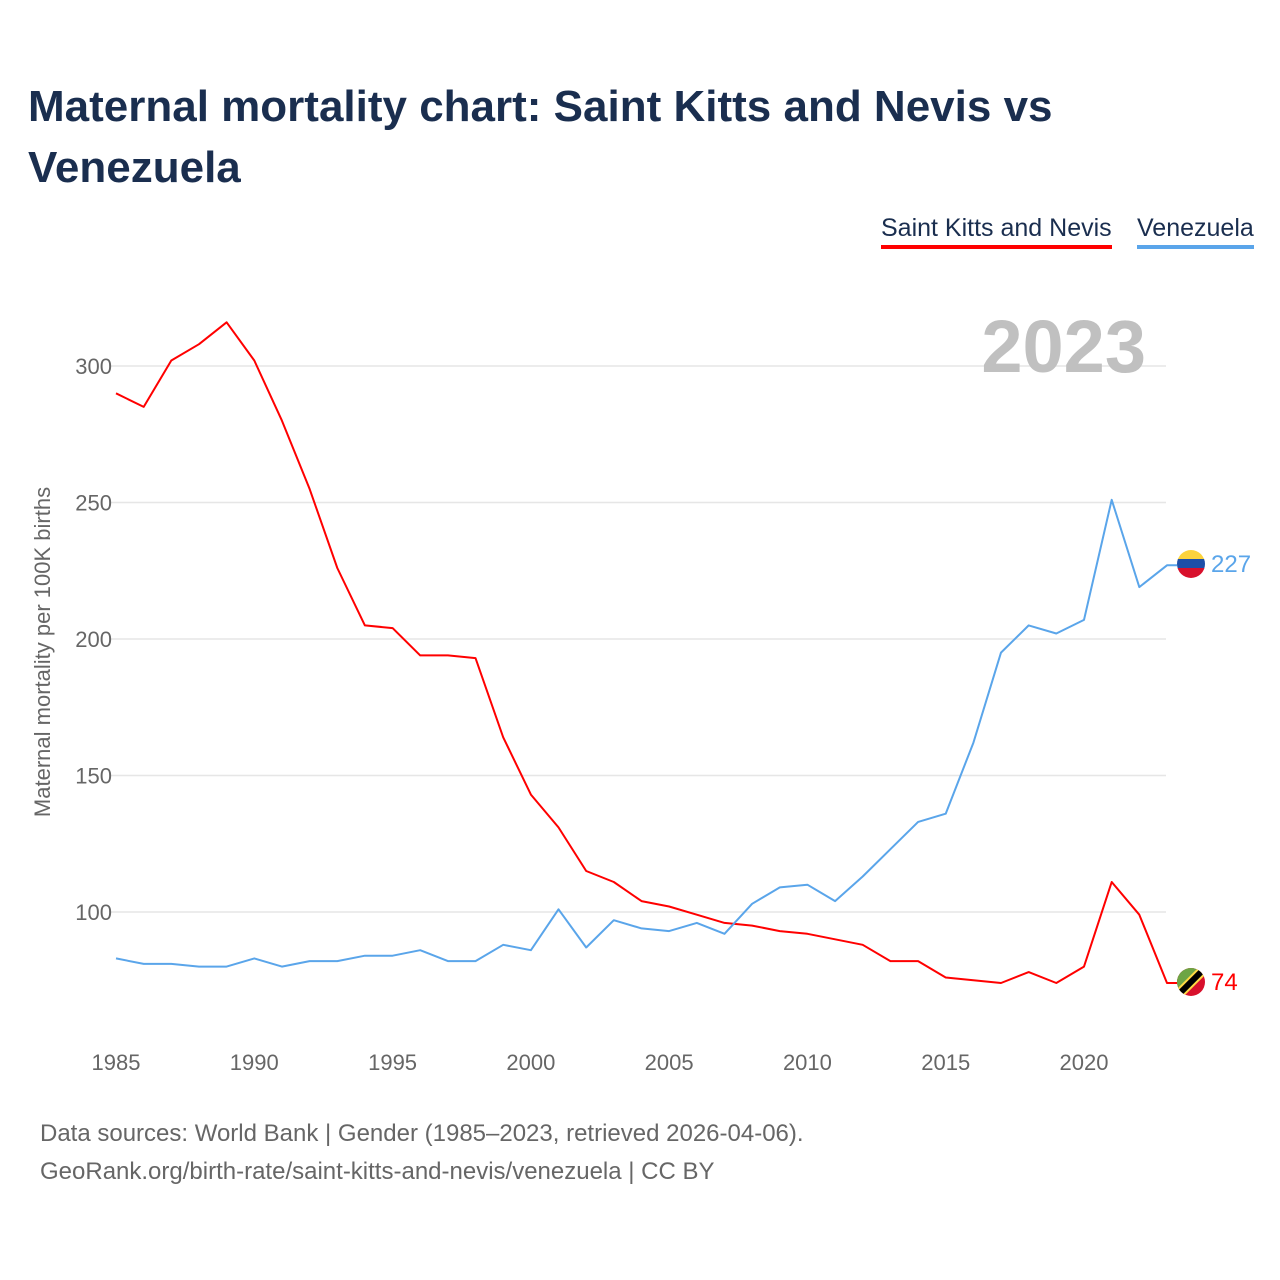  What do you see at coordinates (93, 366) in the screenshot?
I see `y-tick-label: 300` at bounding box center [93, 366].